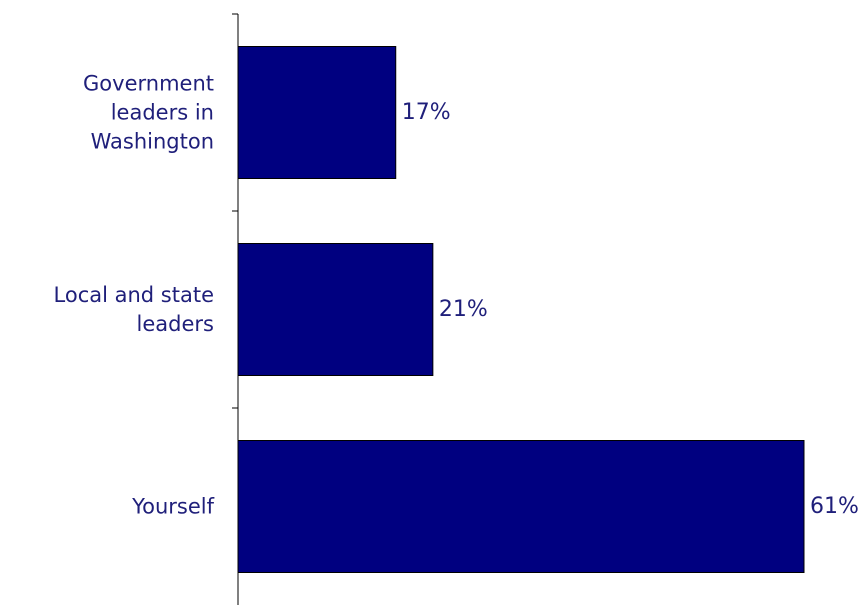 The image size is (867, 605). What do you see at coordinates (134, 295) in the screenshot?
I see `category-label: Local and state` at bounding box center [134, 295].